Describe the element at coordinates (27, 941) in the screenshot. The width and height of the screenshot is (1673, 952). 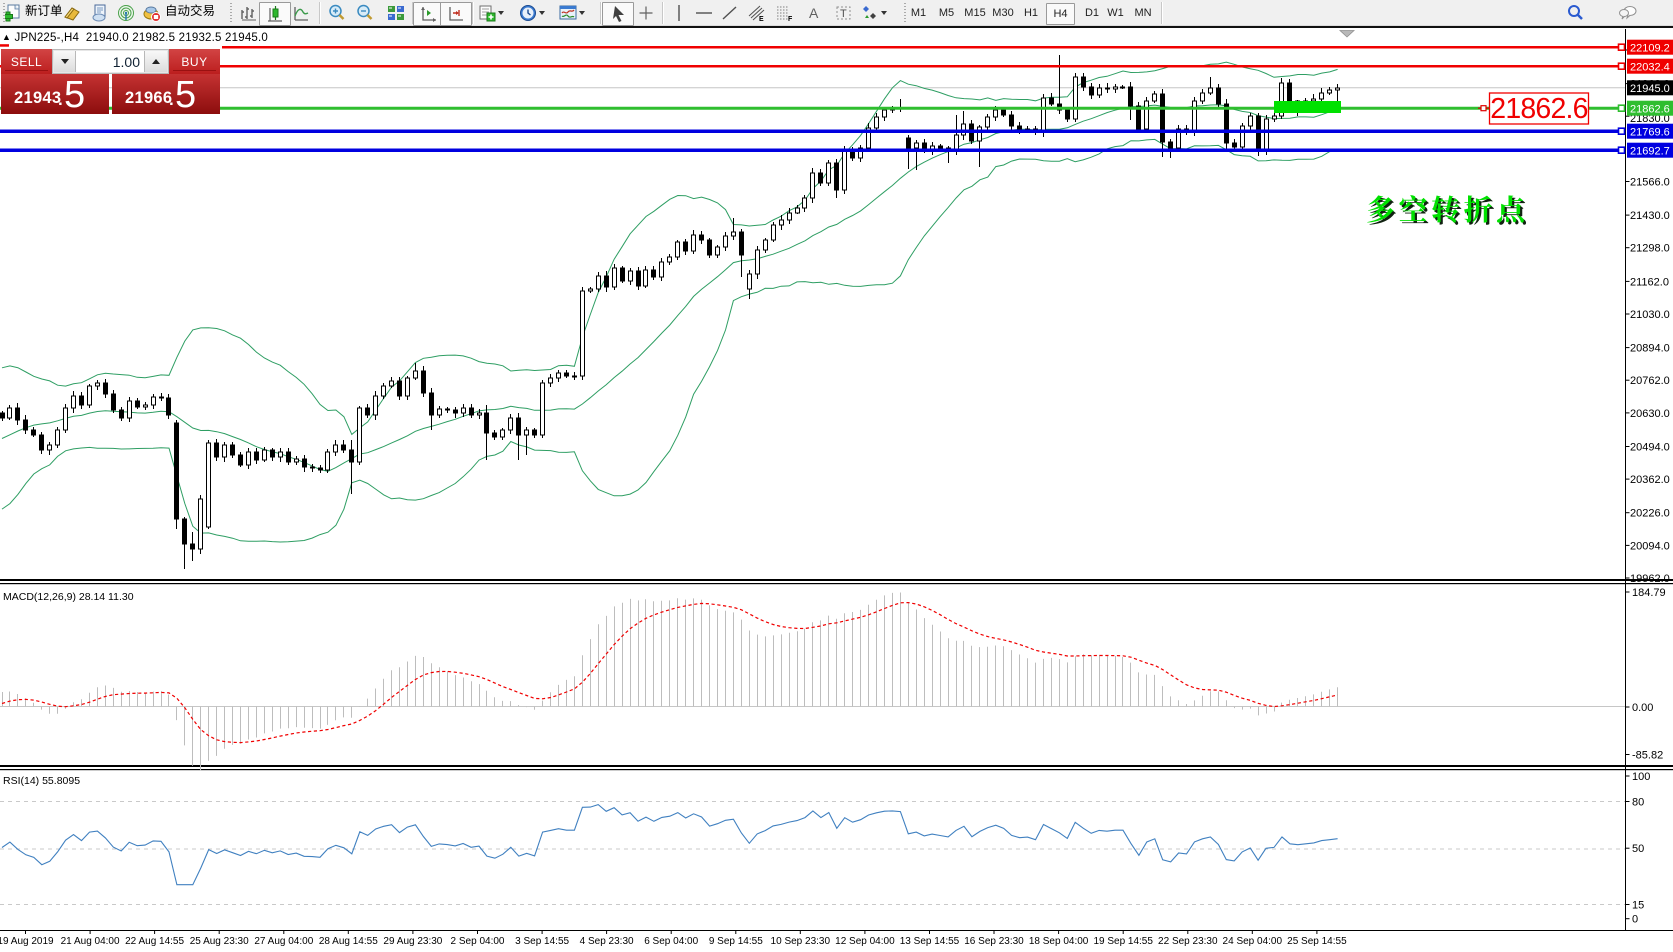
I see `svg-text: 19 Aug 2019` at that location.